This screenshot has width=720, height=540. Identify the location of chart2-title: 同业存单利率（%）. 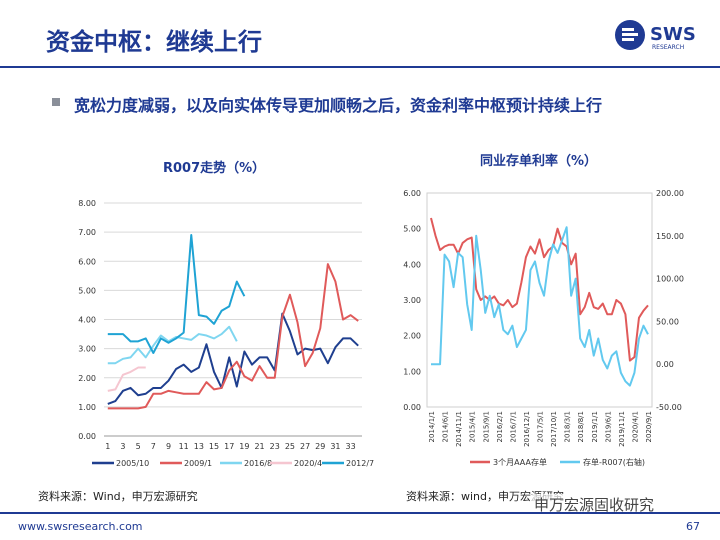
(539, 161).